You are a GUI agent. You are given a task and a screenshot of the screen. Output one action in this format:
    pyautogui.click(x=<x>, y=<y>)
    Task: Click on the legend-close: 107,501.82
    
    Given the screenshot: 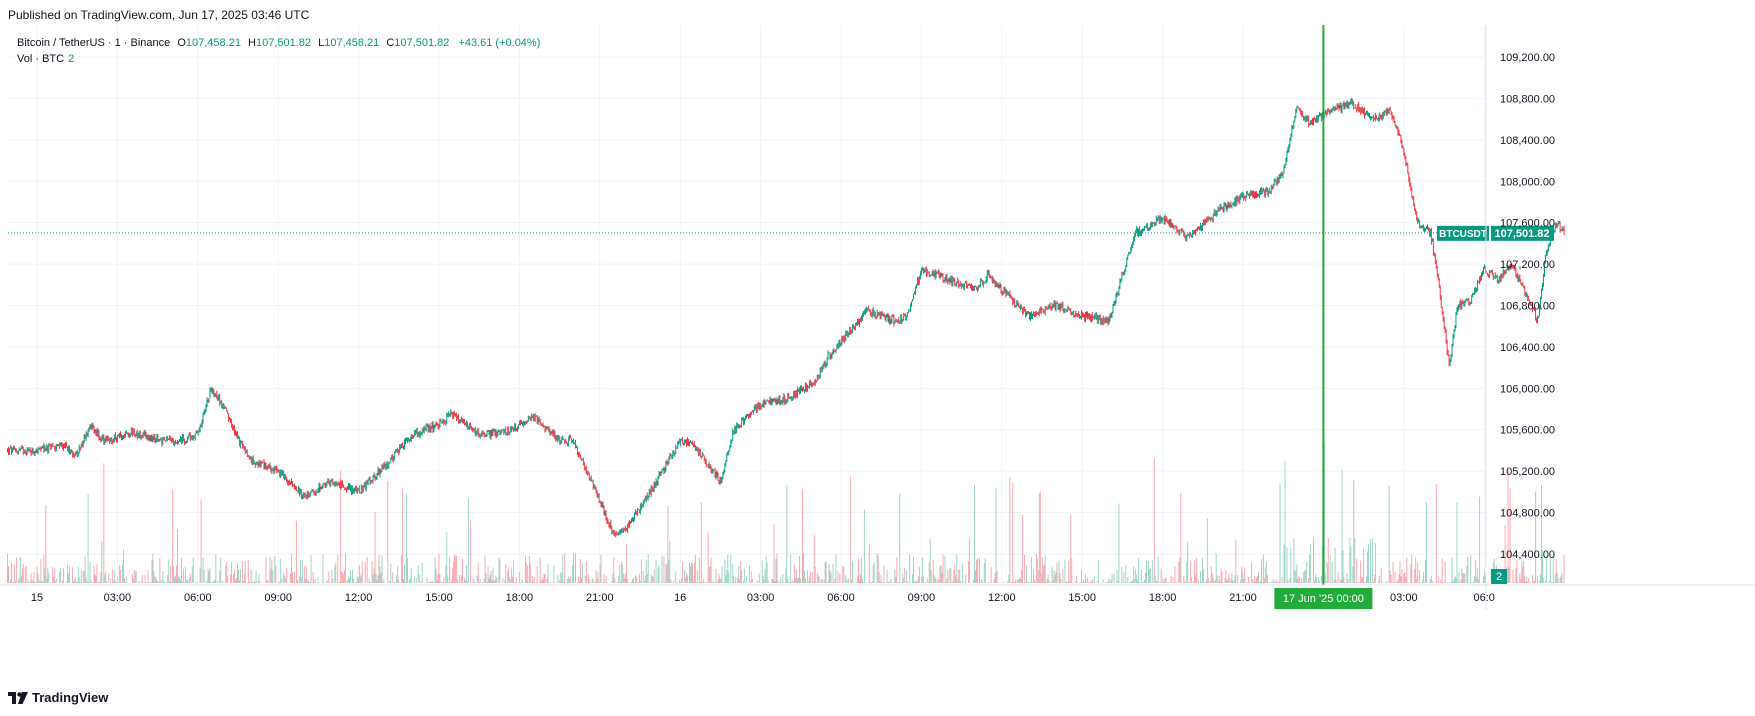 What is the action you would take?
    pyautogui.click(x=422, y=43)
    